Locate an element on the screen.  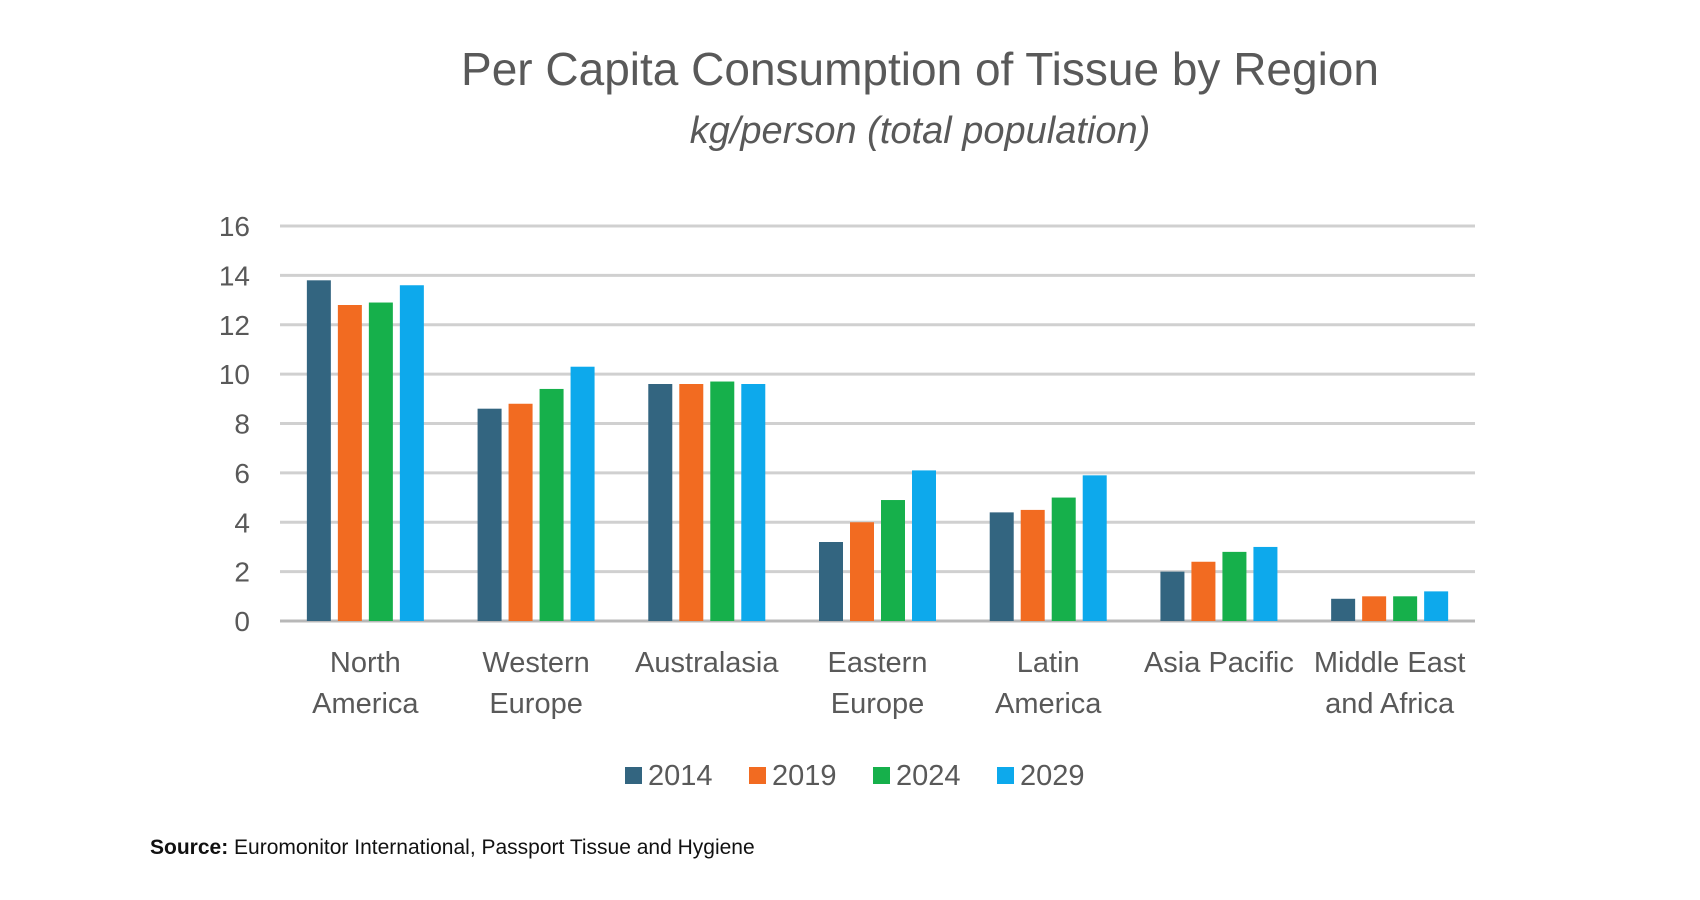
legend-label: 2014 is located at coordinates (680, 776).